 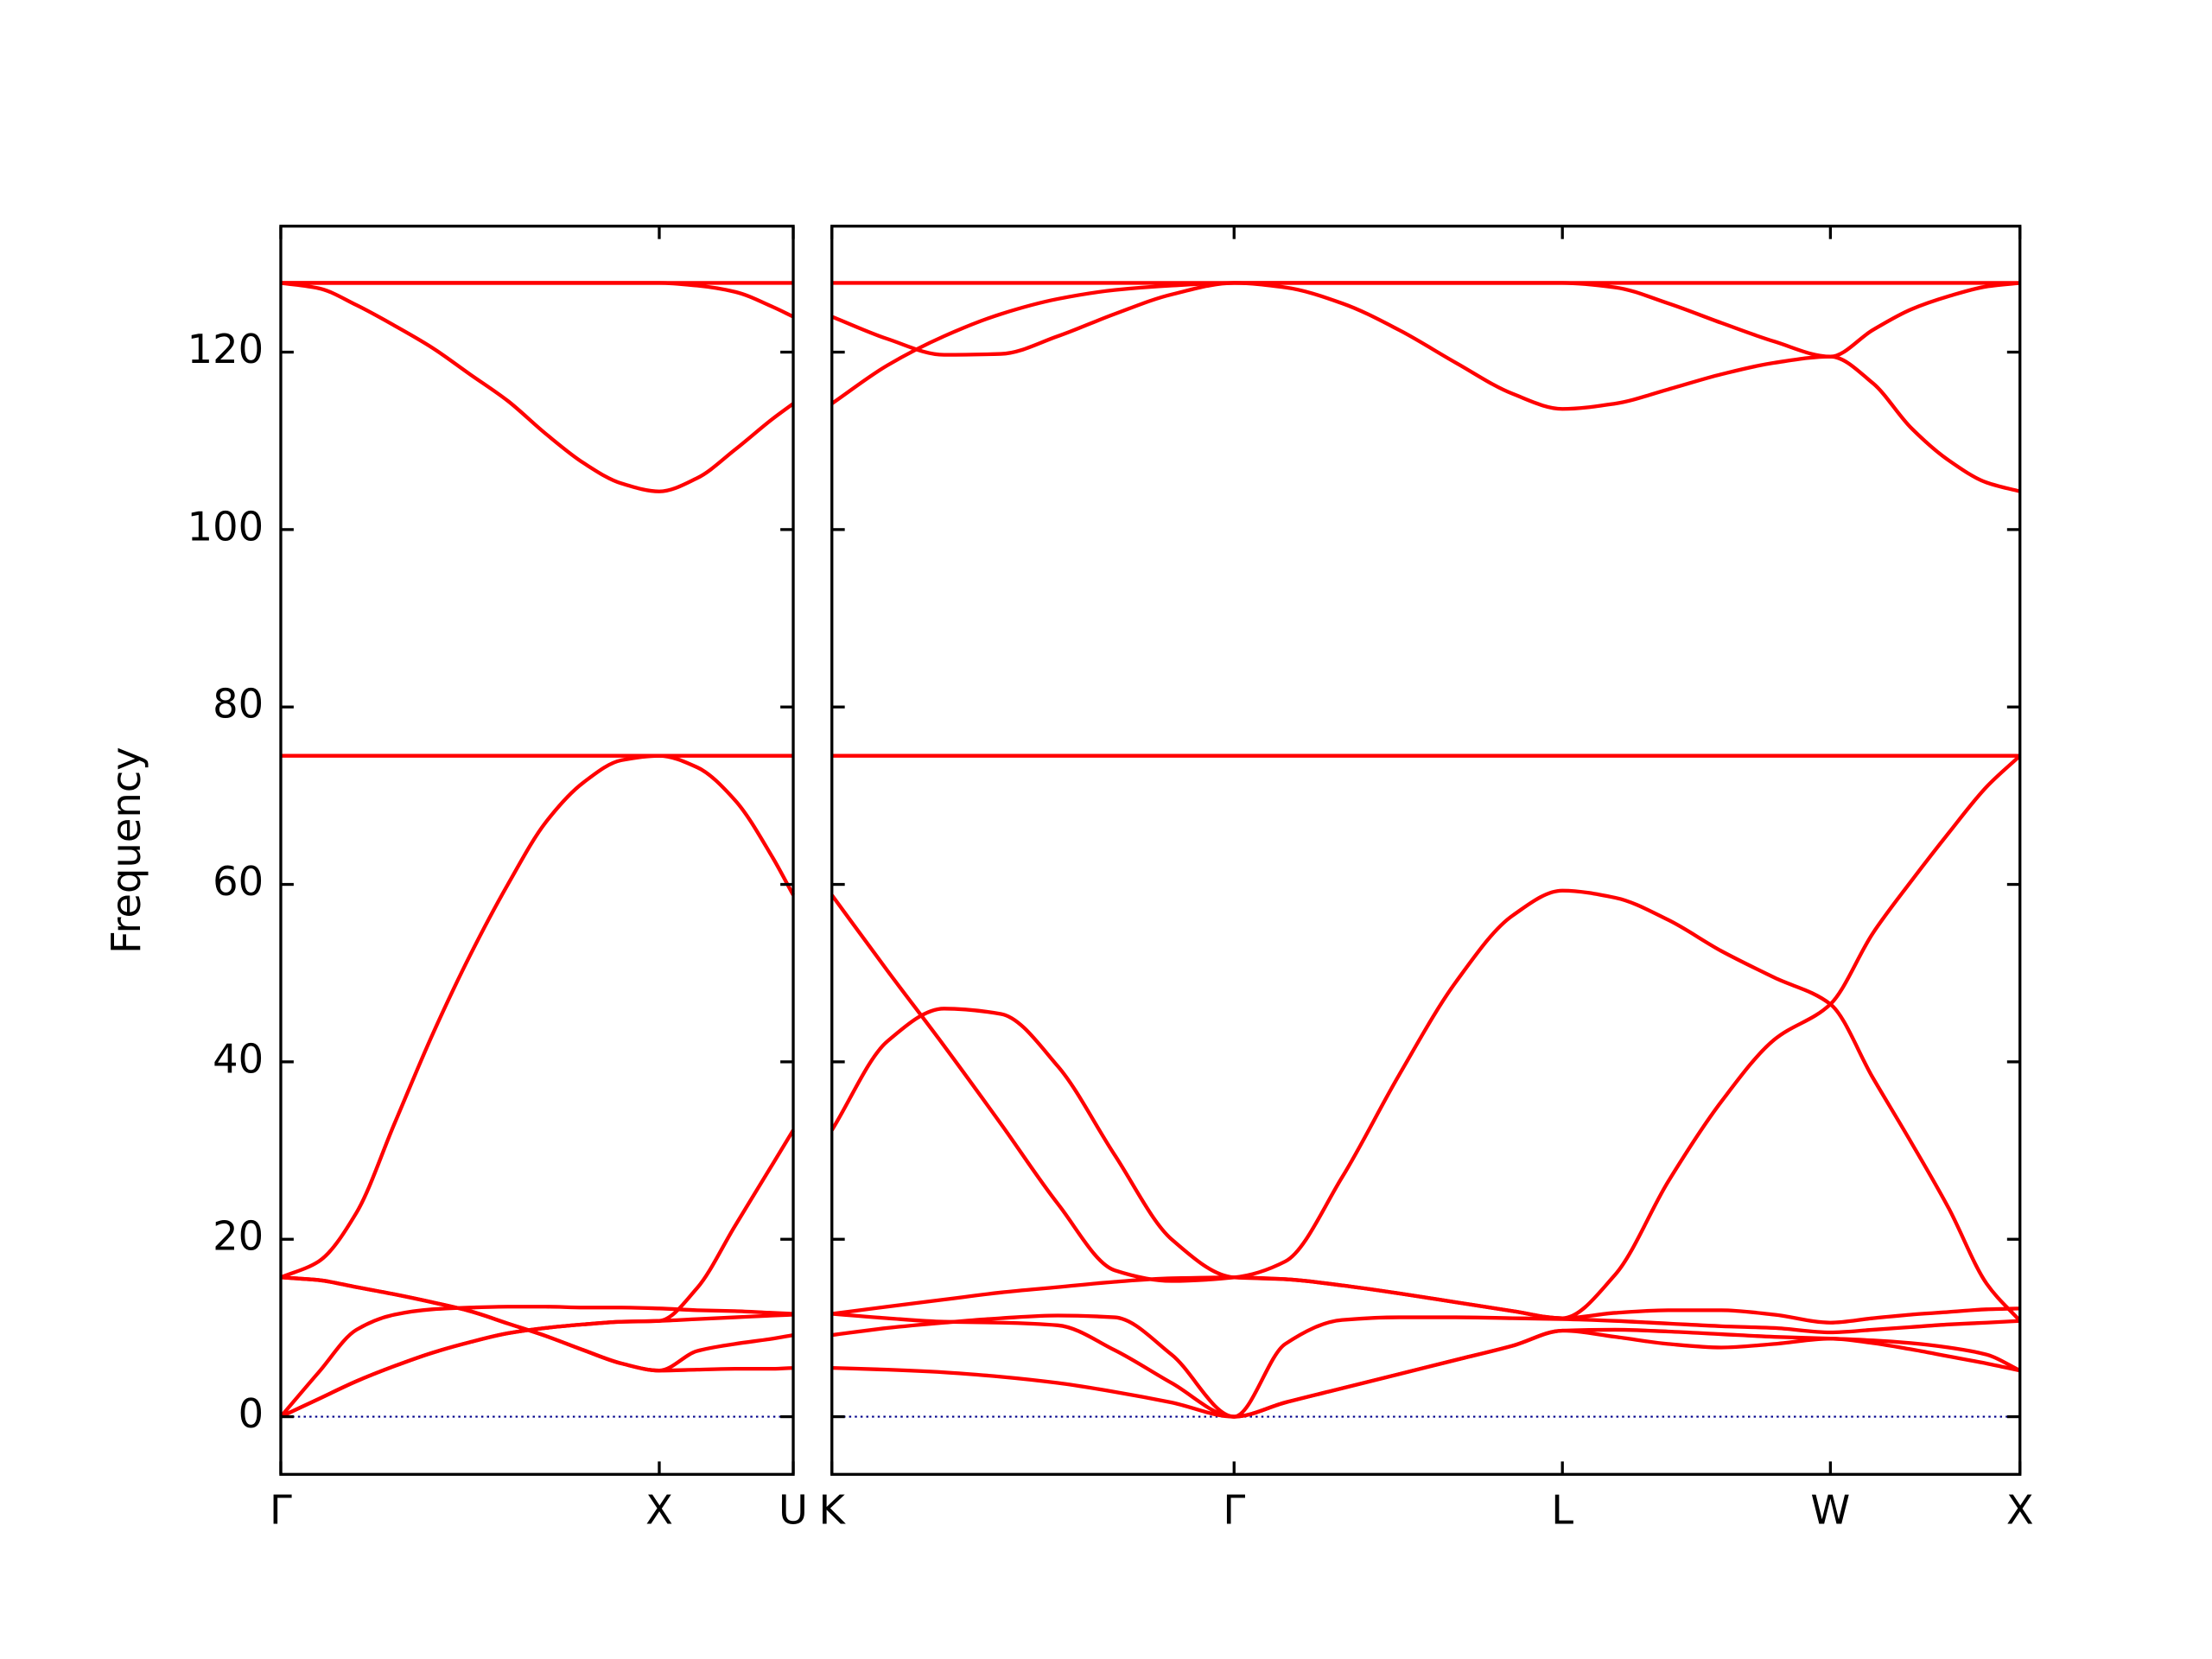 I want to click on y-tick-label: 20, so click(x=238, y=1236).